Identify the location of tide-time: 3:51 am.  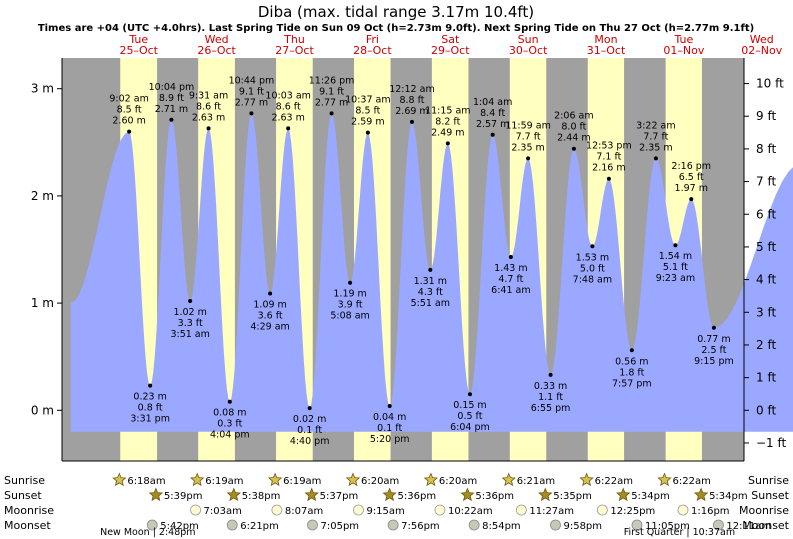
(189, 334).